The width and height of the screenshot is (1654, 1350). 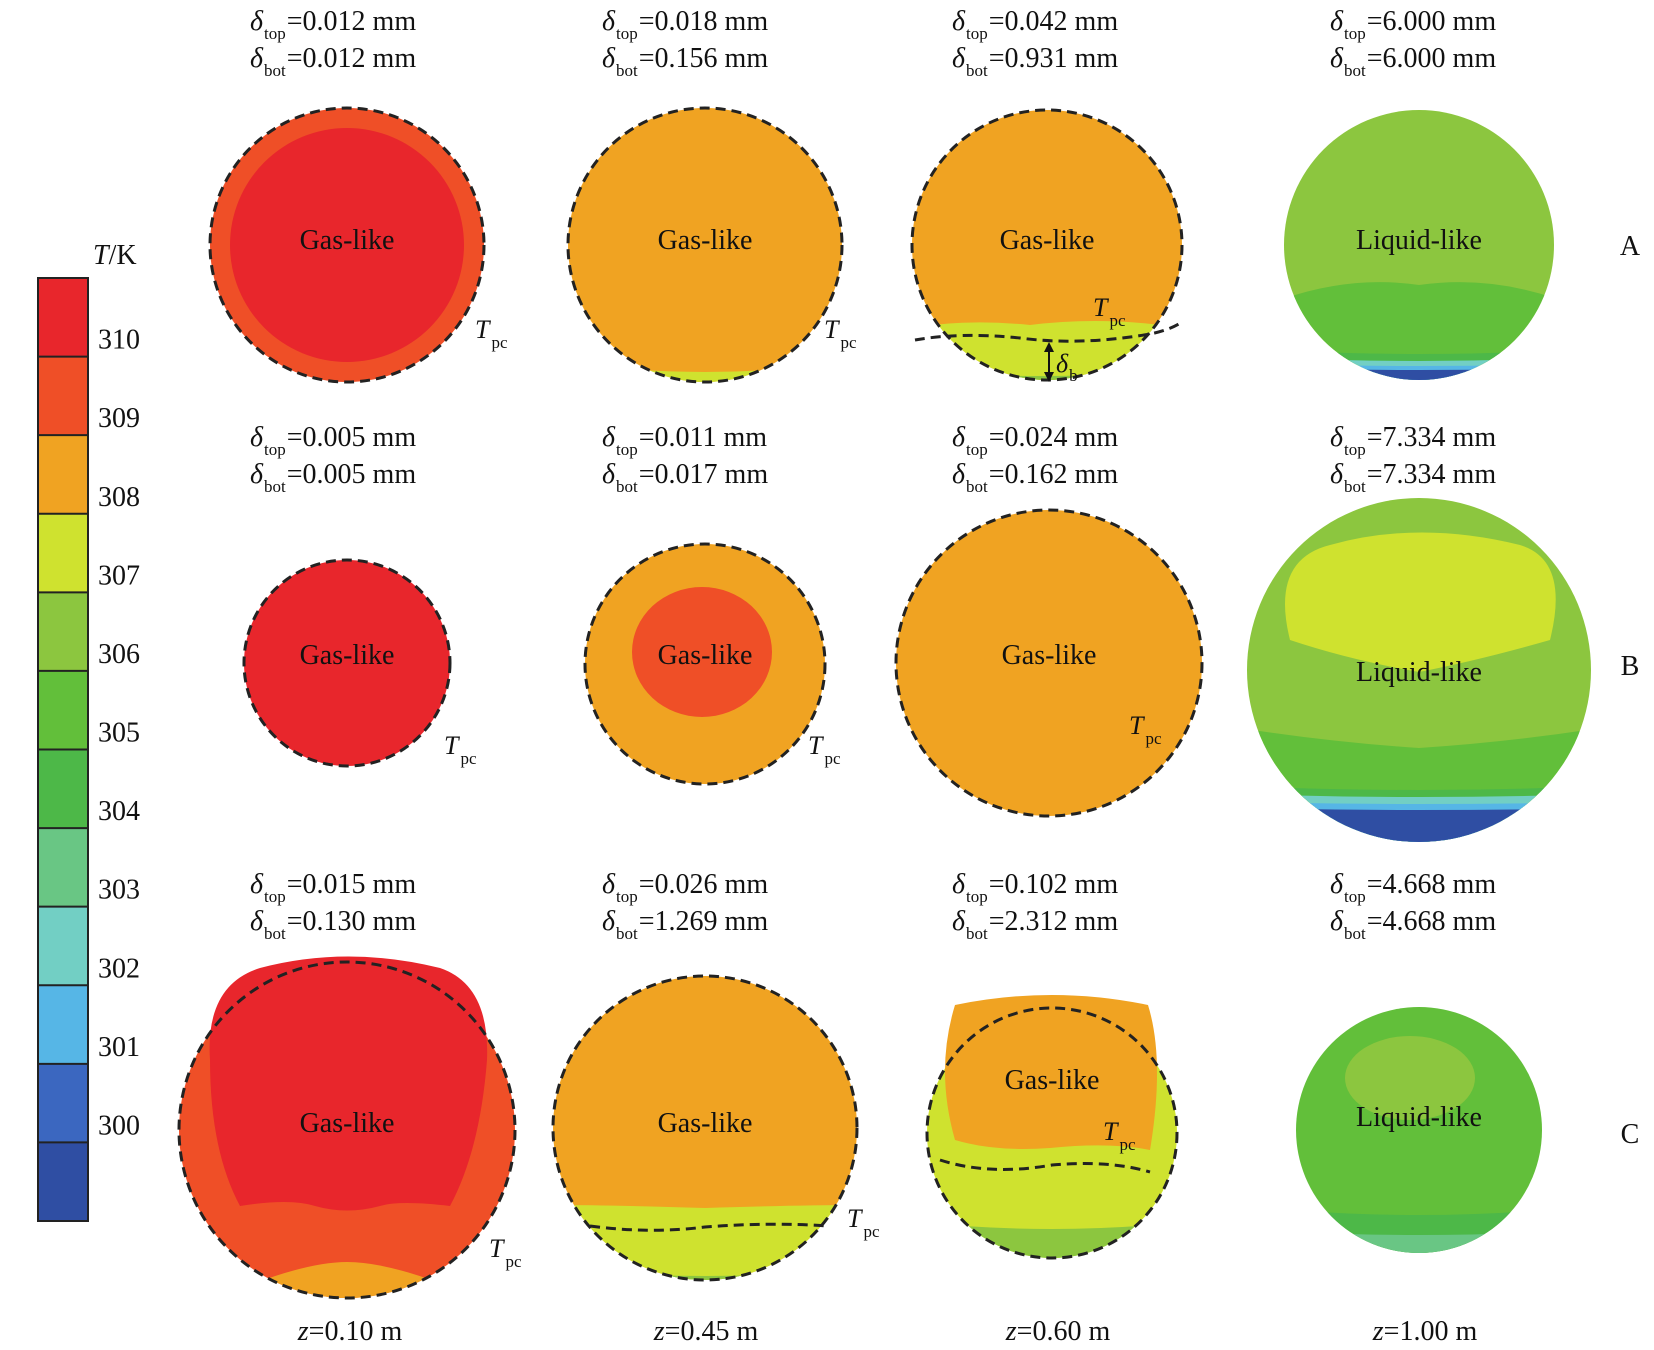 What do you see at coordinates (685, 887) in the screenshot?
I see `delta-top-label: δtop=0.026 mm` at bounding box center [685, 887].